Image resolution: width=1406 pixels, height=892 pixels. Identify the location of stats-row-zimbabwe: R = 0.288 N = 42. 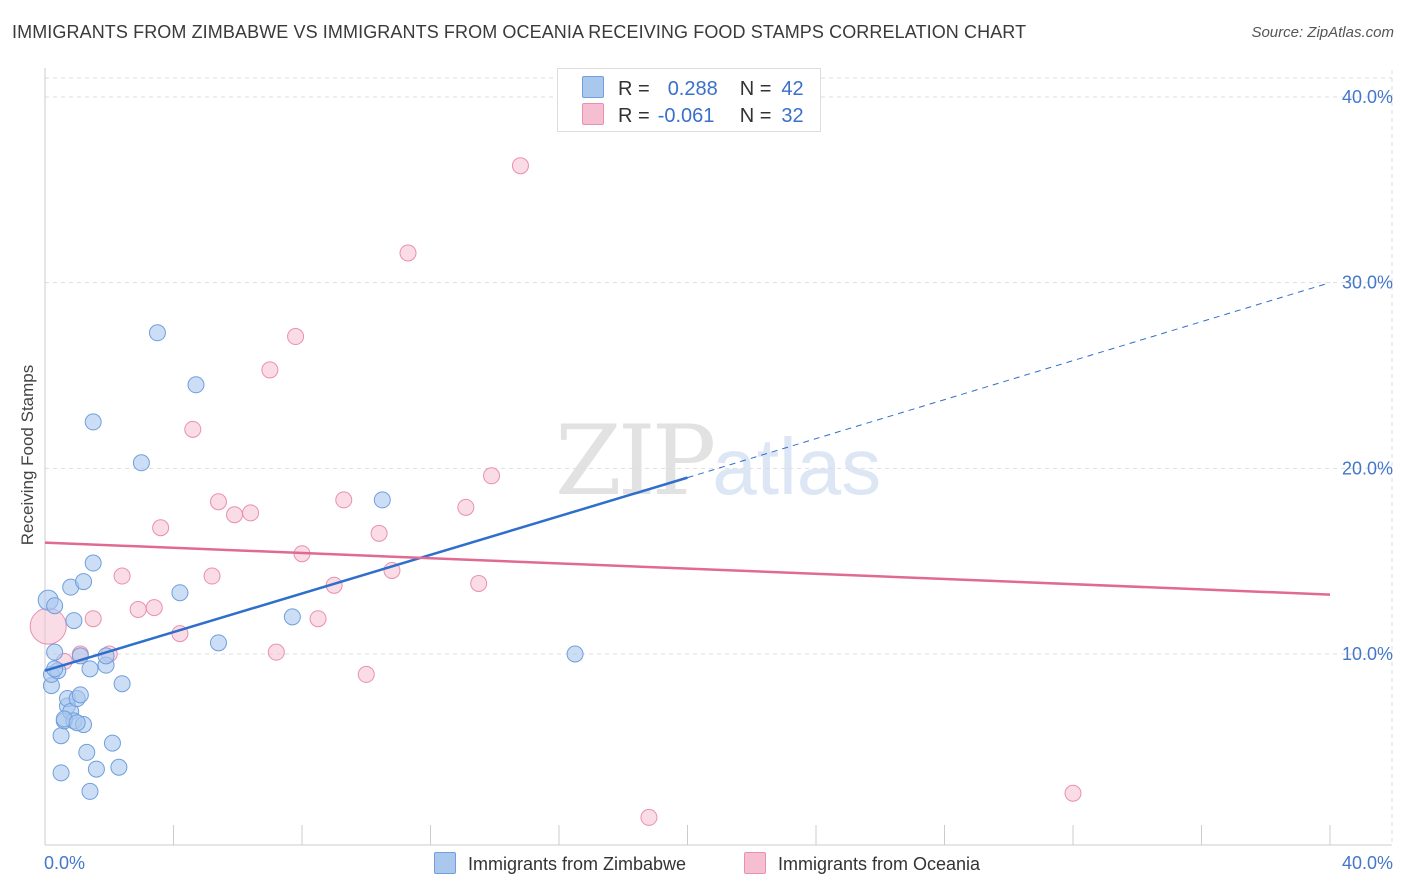
(693, 88).